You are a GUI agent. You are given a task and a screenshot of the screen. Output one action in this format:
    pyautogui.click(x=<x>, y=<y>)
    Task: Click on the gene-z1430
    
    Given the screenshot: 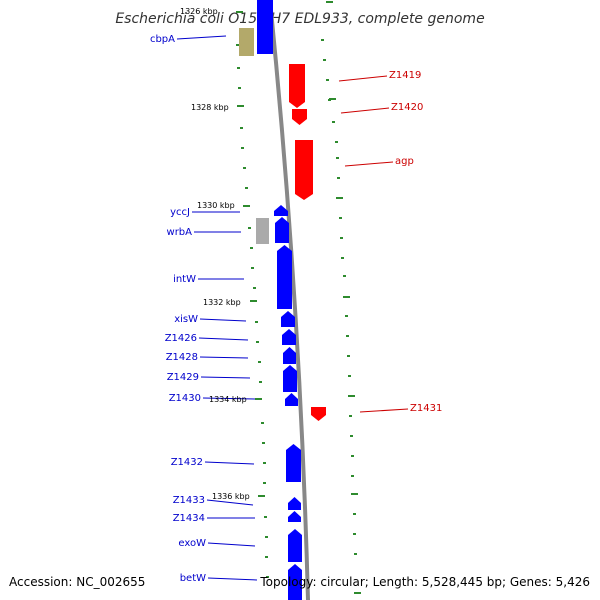 What is the action you would take?
    pyautogui.click(x=291, y=399)
    